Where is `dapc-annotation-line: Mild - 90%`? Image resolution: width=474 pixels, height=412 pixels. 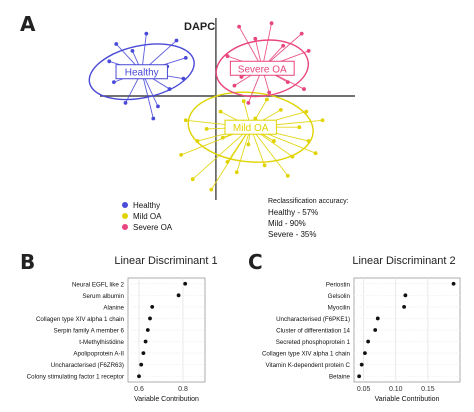
dapc-annotation-line: Mild - 90% is located at coordinates (287, 223).